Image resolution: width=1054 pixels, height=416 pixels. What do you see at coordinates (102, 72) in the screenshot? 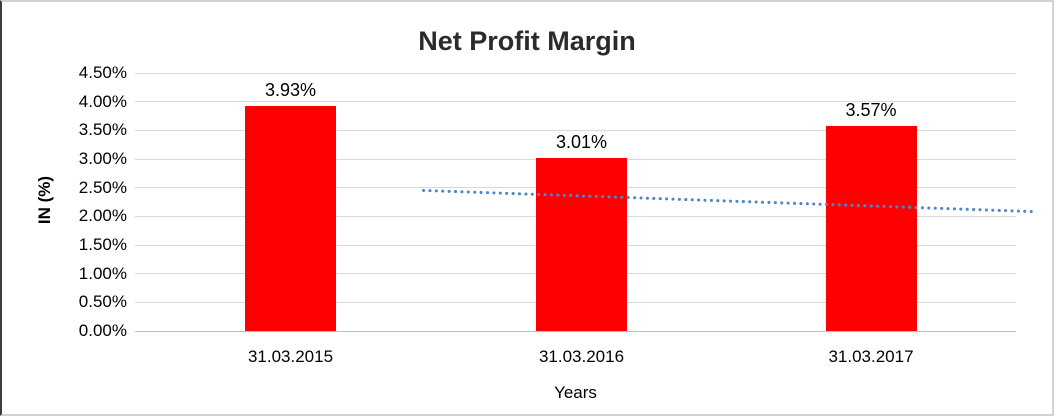
I see `y-tick-label: 4.50%` at bounding box center [102, 72].